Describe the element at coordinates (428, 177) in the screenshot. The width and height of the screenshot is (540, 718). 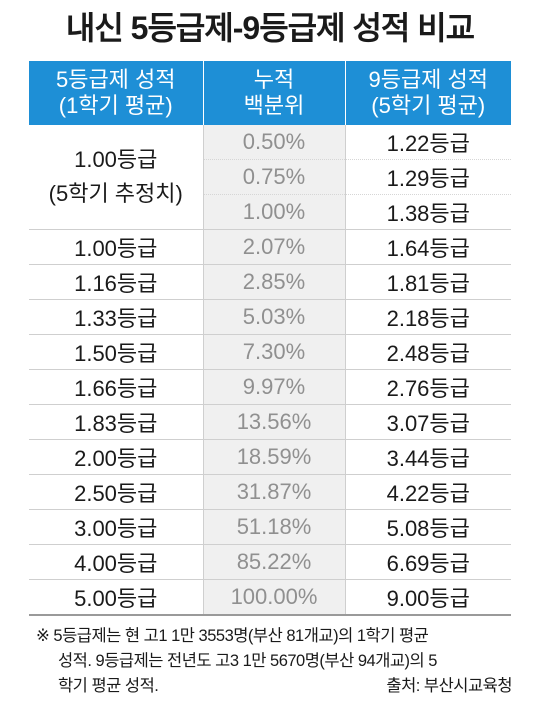
I see `grade9-cell: 1.29등급` at that location.